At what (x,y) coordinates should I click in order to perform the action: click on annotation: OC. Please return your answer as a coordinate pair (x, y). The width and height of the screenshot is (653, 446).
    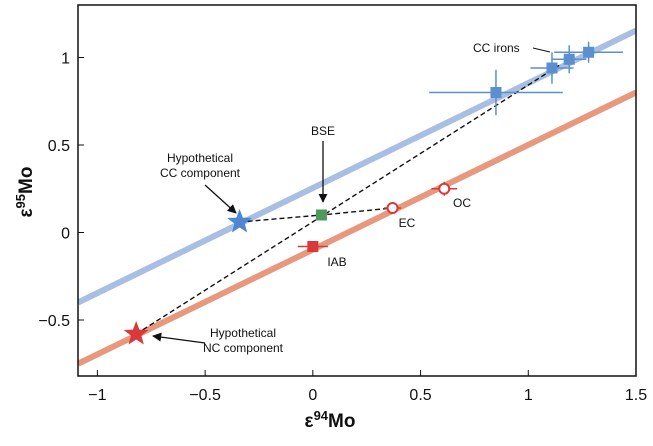
    Looking at the image, I should click on (462, 203).